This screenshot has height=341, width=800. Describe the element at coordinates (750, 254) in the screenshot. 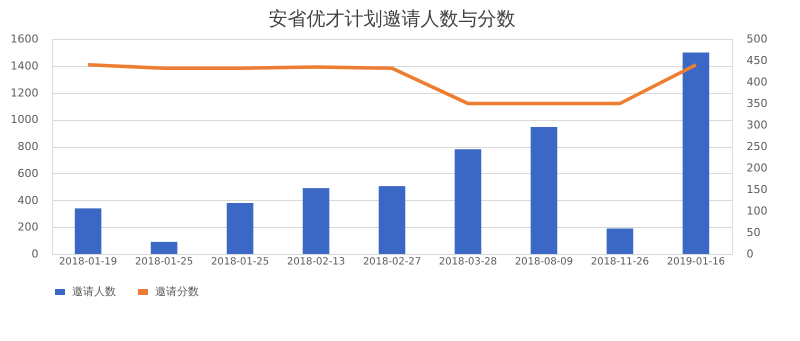

I see `y2-tick-label: 0` at that location.